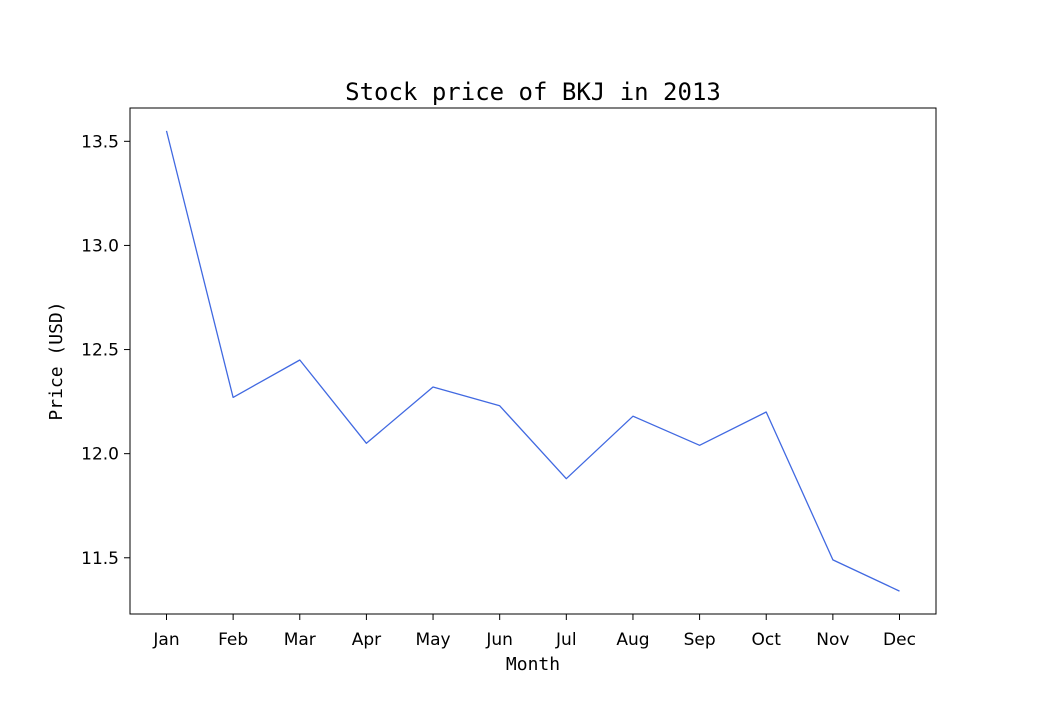  What do you see at coordinates (56, 360) in the screenshot?
I see `y-axis-label: Price (USD)` at bounding box center [56, 360].